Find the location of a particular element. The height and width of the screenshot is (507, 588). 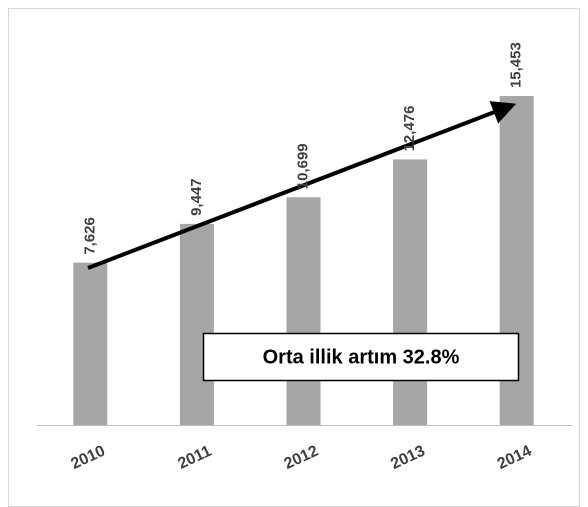

x-tick-label: 2014 is located at coordinates (515, 457).